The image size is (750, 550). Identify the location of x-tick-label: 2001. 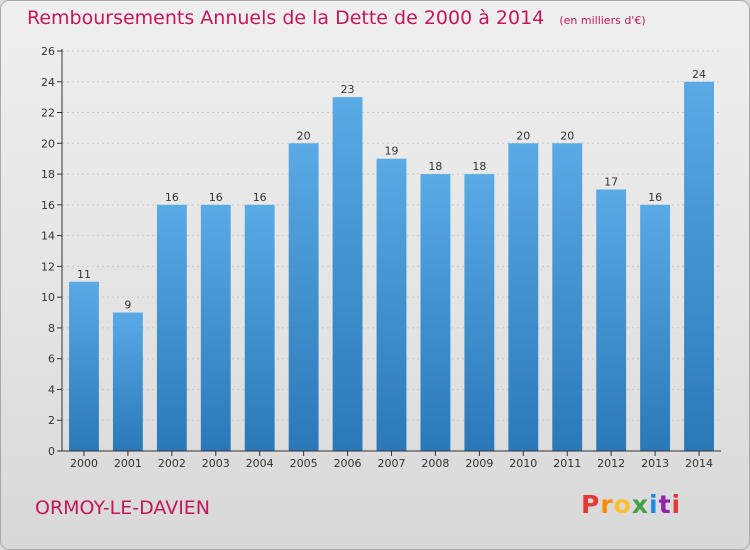
(128, 463).